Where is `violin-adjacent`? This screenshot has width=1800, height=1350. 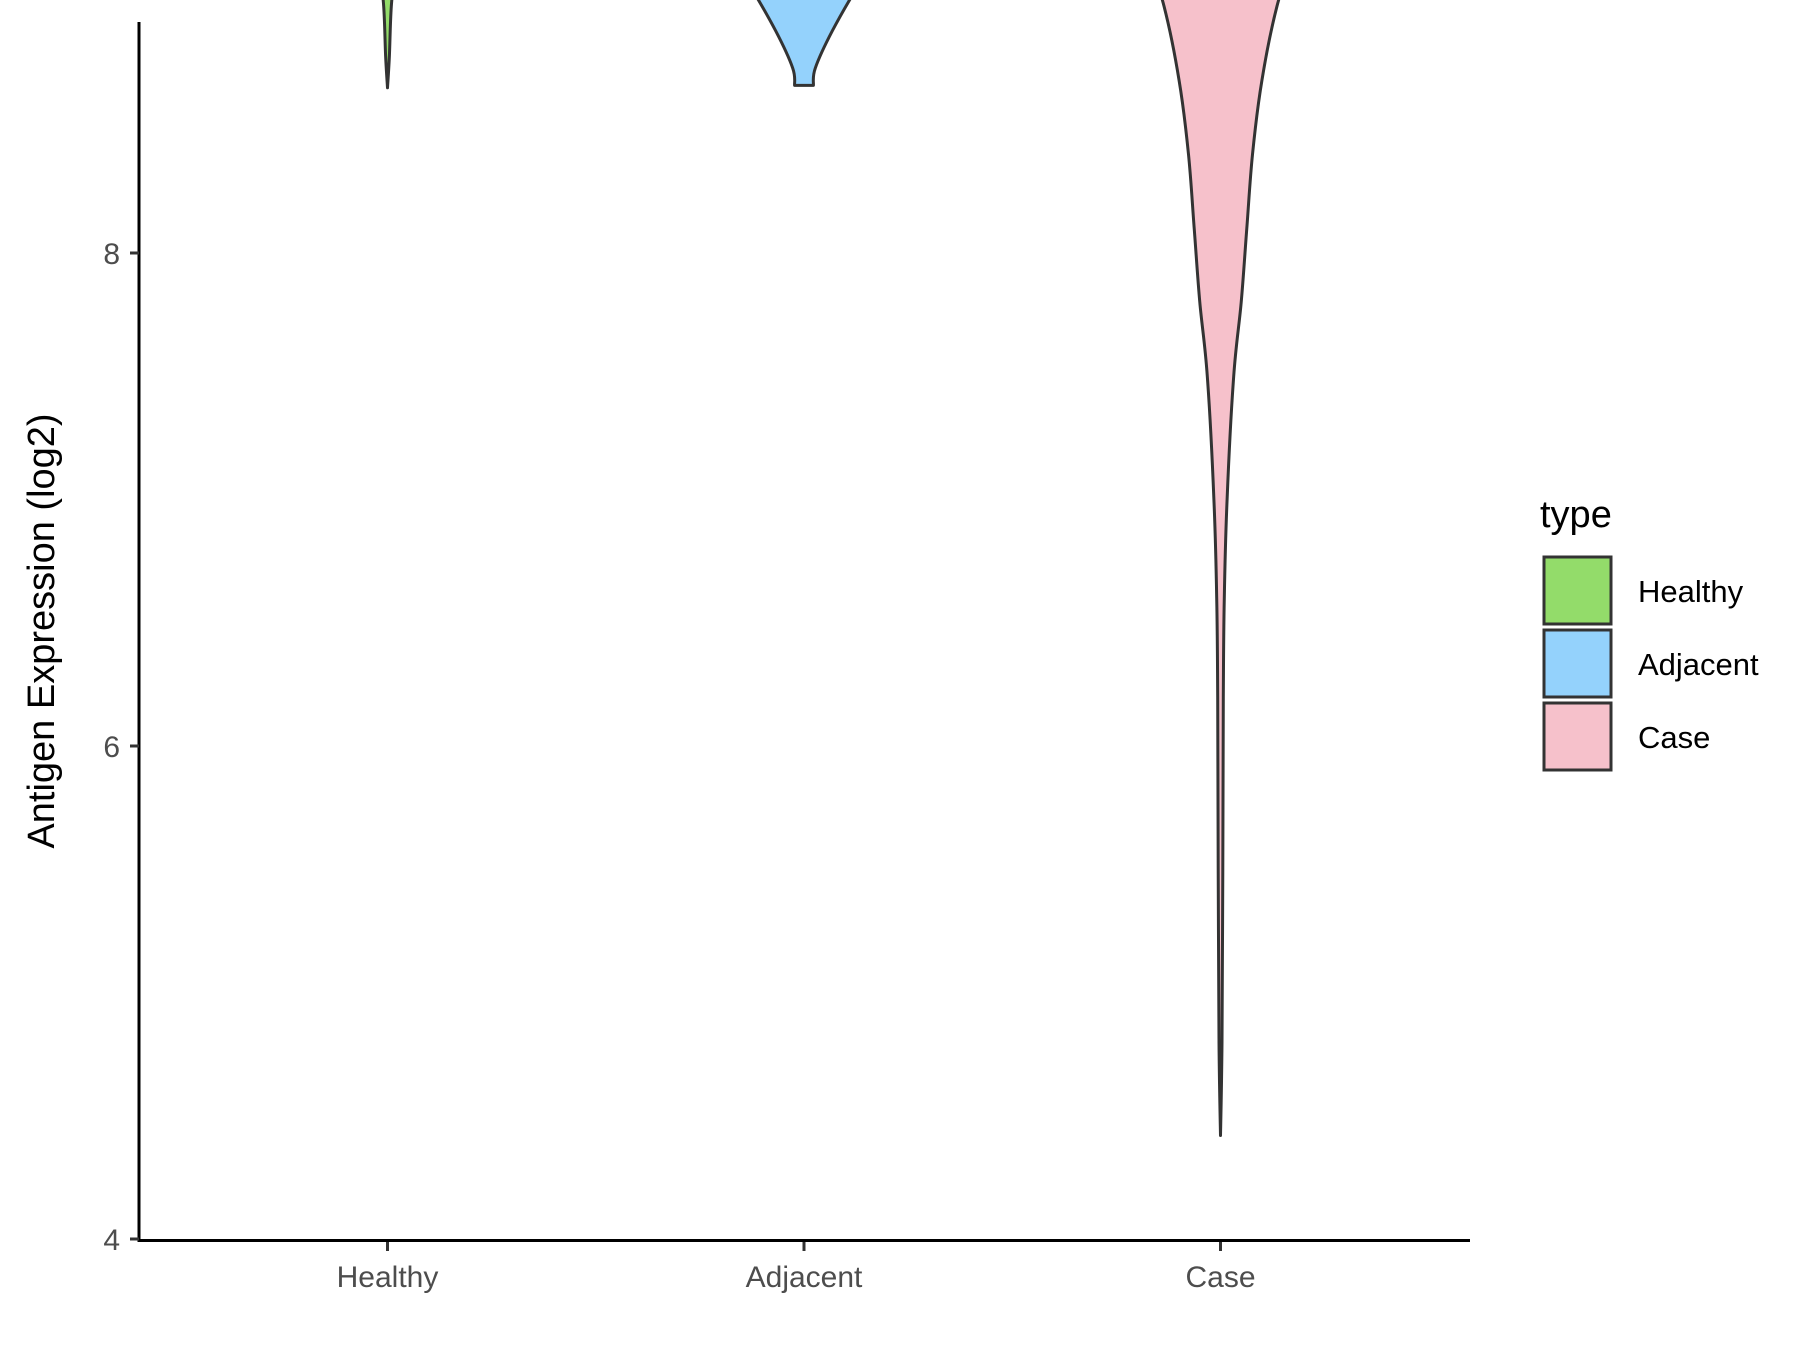
violin-adjacent is located at coordinates (804, 43).